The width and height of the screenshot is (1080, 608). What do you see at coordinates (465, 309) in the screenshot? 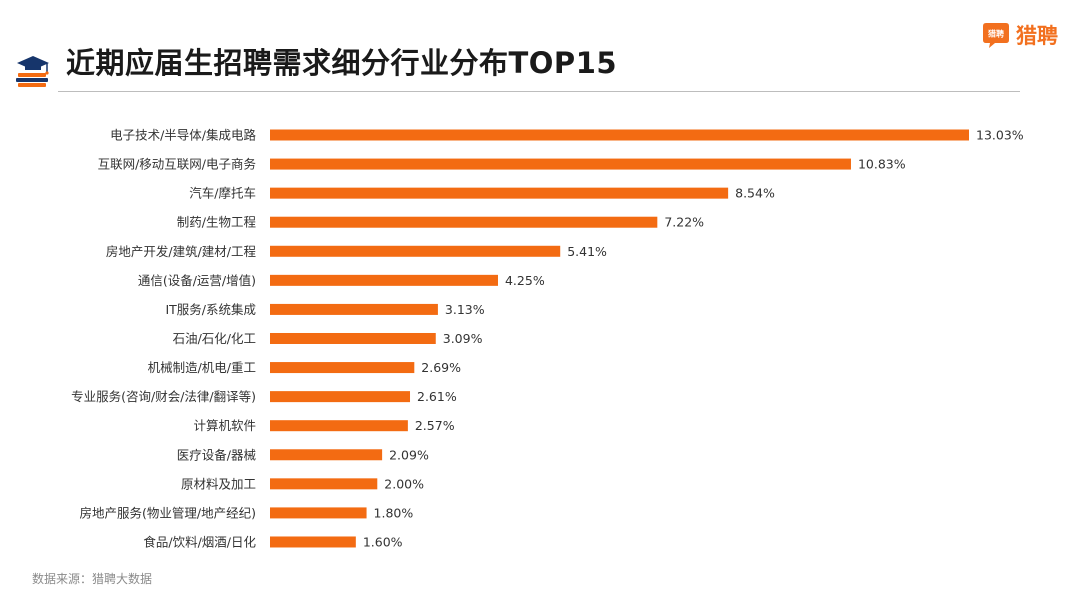
I see `value-label: 3.13%` at bounding box center [465, 309].